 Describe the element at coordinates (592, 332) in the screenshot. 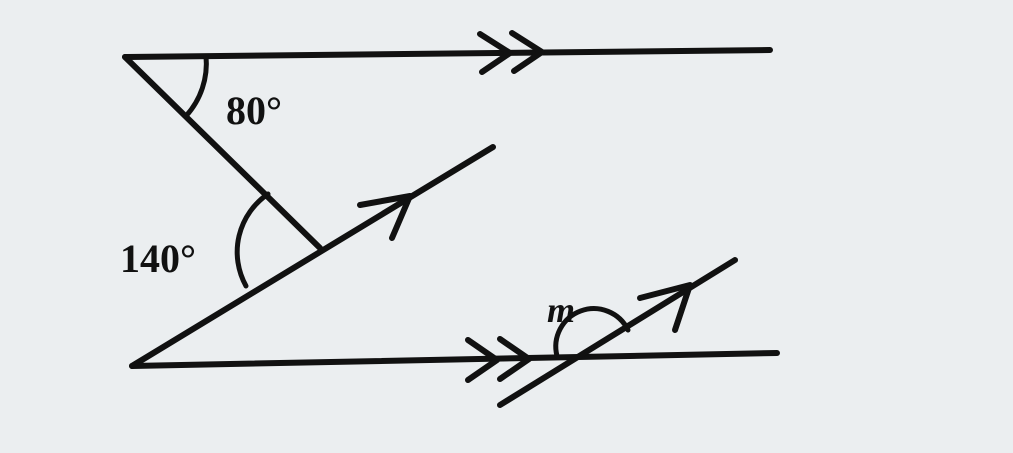

I see `angle-arc-m` at that location.